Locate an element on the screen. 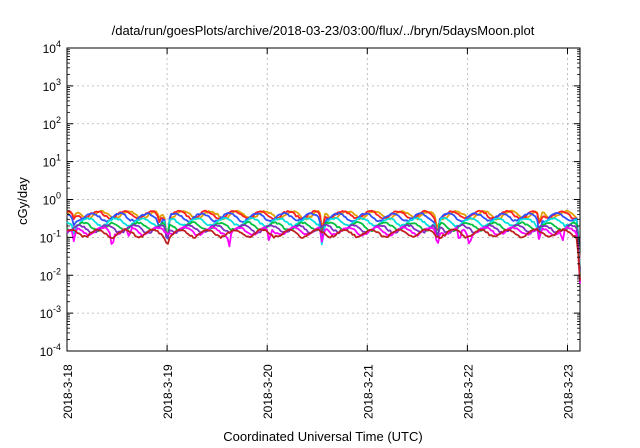 The image size is (640, 448). y-tick-label: 10⁻³ is located at coordinates (50, 312).